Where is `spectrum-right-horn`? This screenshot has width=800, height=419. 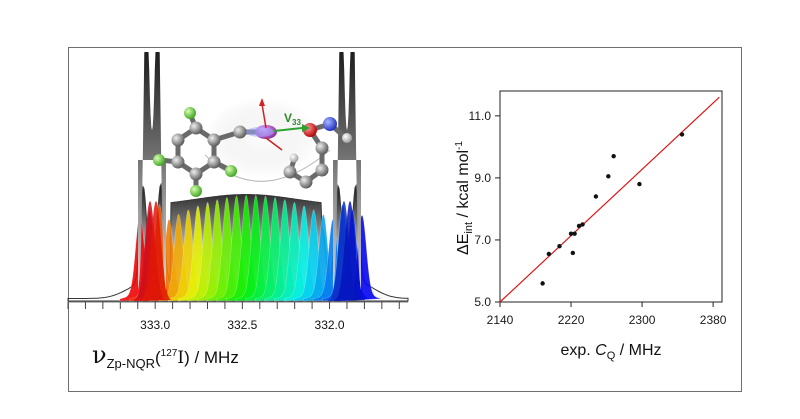
spectrum-right-horn is located at coordinates (347, 171).